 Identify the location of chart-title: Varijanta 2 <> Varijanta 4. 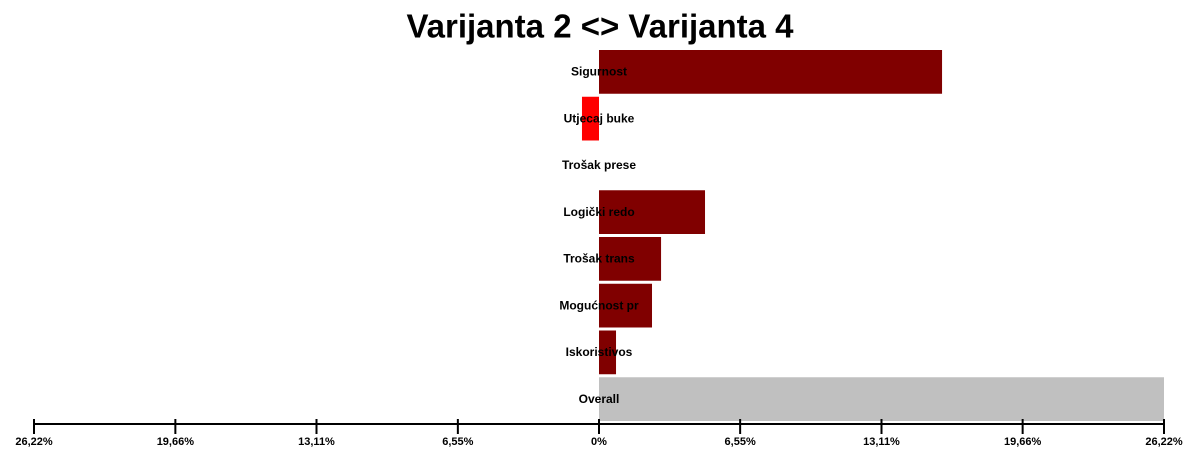
(600, 26).